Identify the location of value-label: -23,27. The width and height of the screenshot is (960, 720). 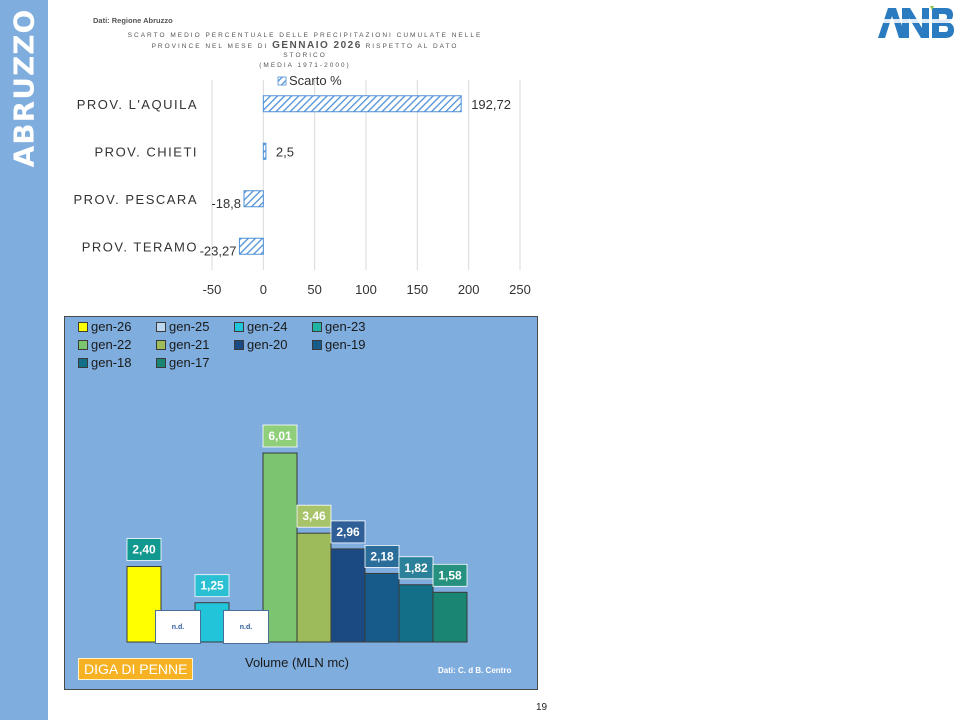
(218, 250).